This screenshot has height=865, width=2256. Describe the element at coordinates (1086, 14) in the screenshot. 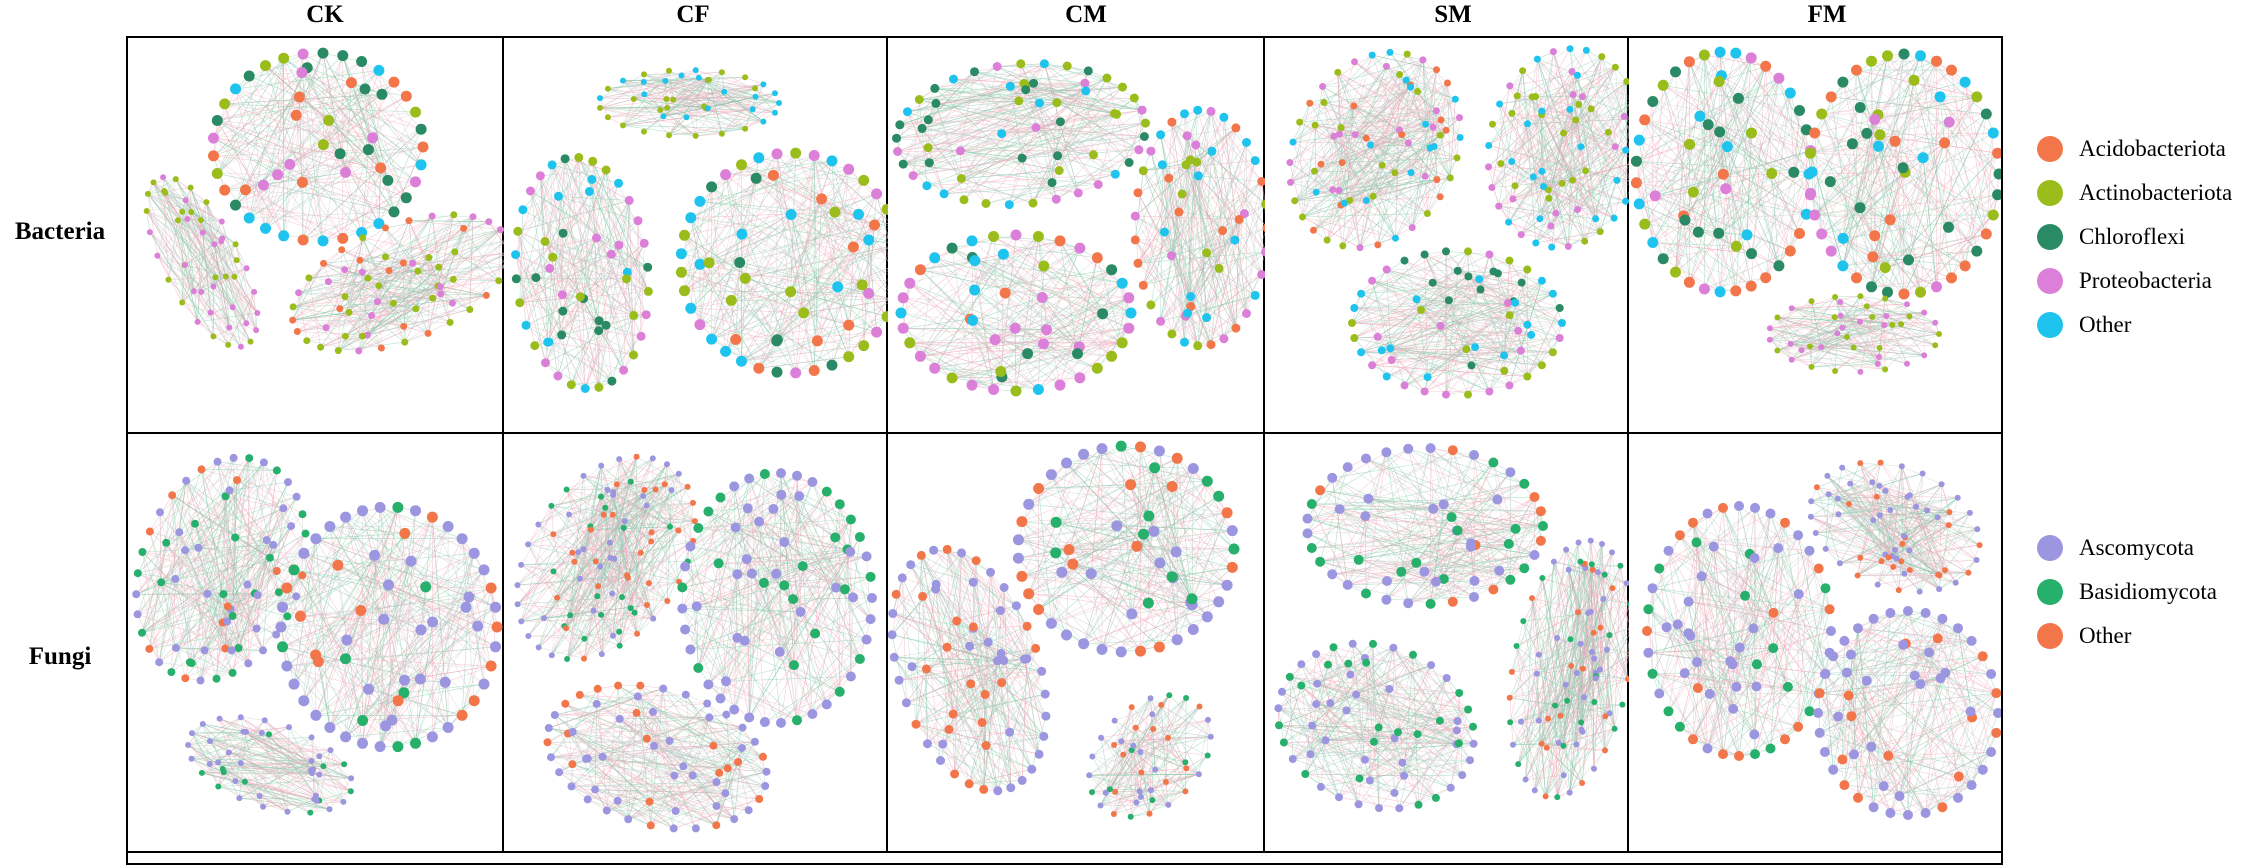

I see `column-title-cm: CM` at that location.